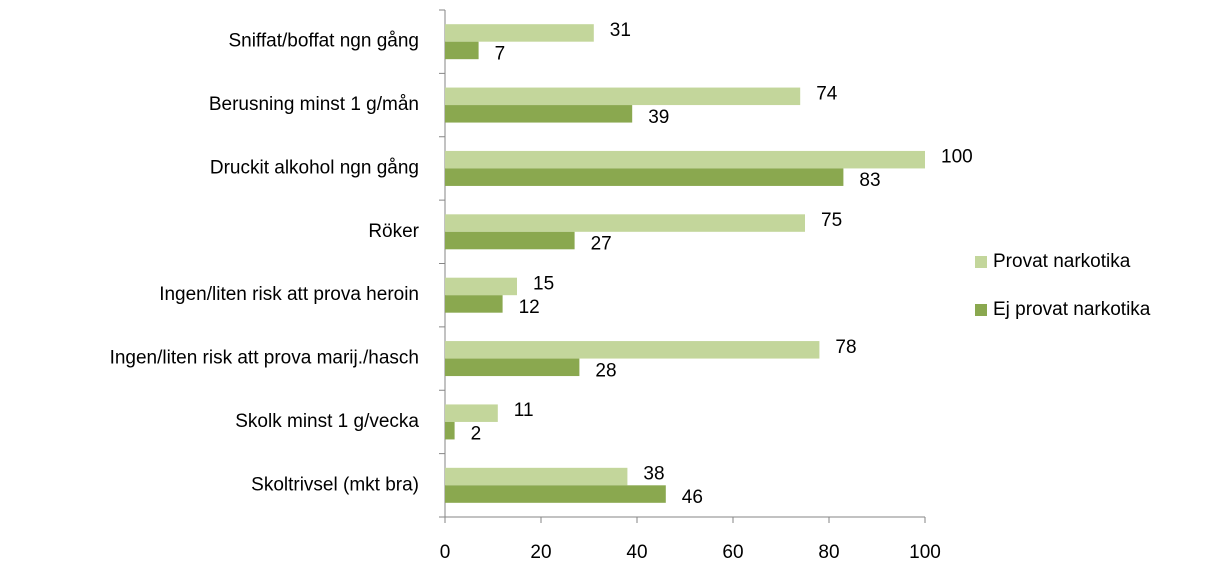  What do you see at coordinates (289, 294) in the screenshot?
I see `category-label: Ingen/liten risk att prova heroin` at bounding box center [289, 294].